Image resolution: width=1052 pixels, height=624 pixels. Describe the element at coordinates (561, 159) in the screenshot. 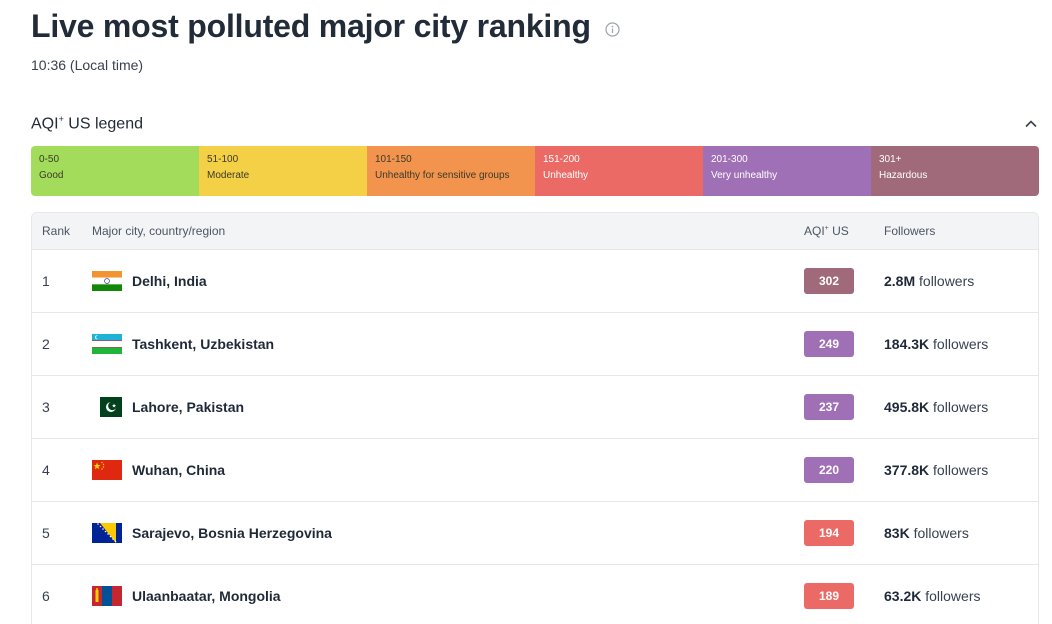

I see `legend-range: 151-200` at that location.